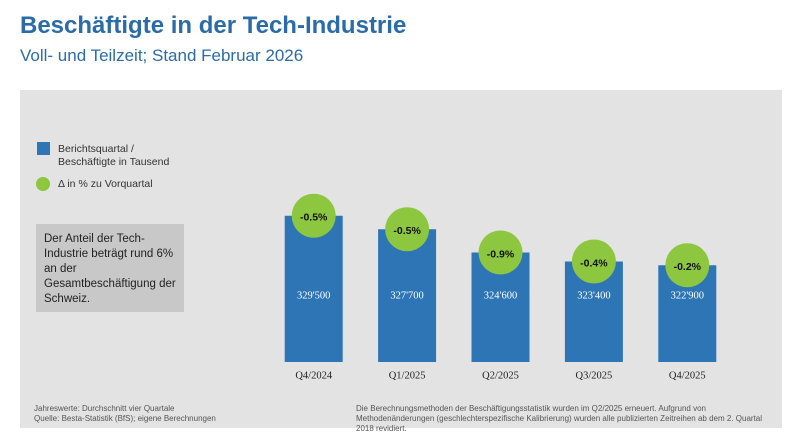  I want to click on value-label: 324'600, so click(500, 295).